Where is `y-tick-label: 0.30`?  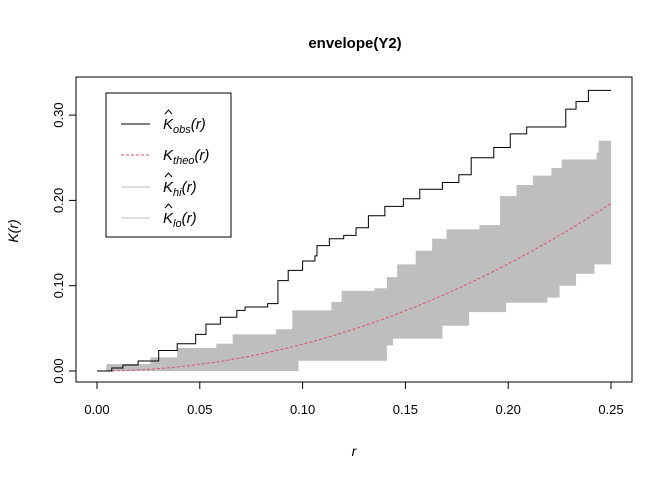
y-tick-label: 0.30 is located at coordinates (58, 114).